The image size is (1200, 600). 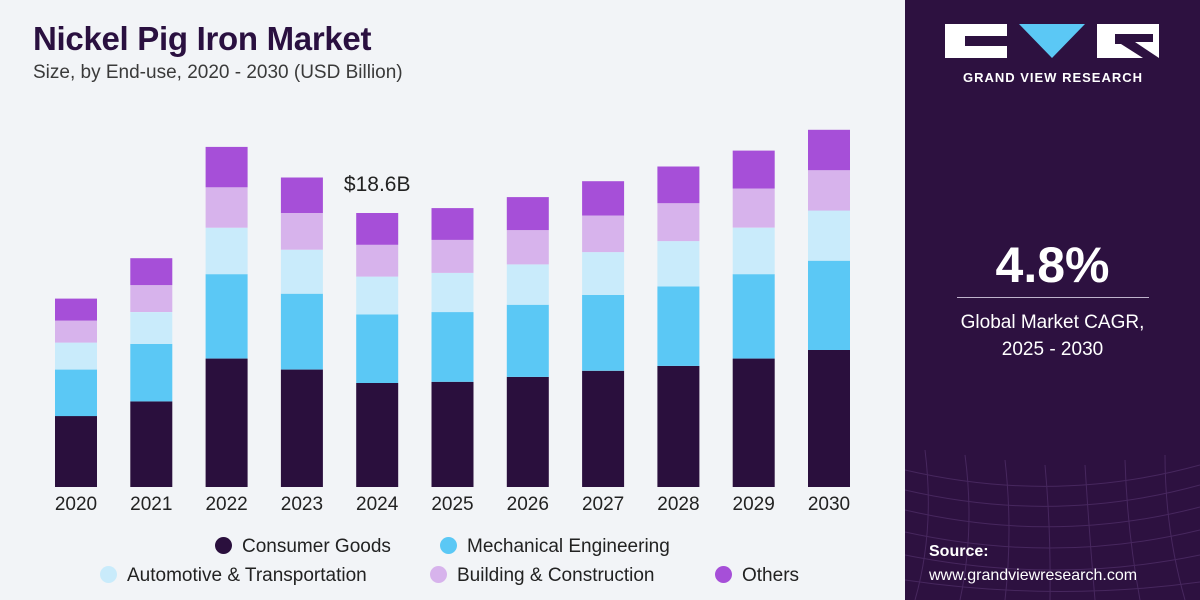 What do you see at coordinates (226, 504) in the screenshot?
I see `x-tick-label: 2022` at bounding box center [226, 504].